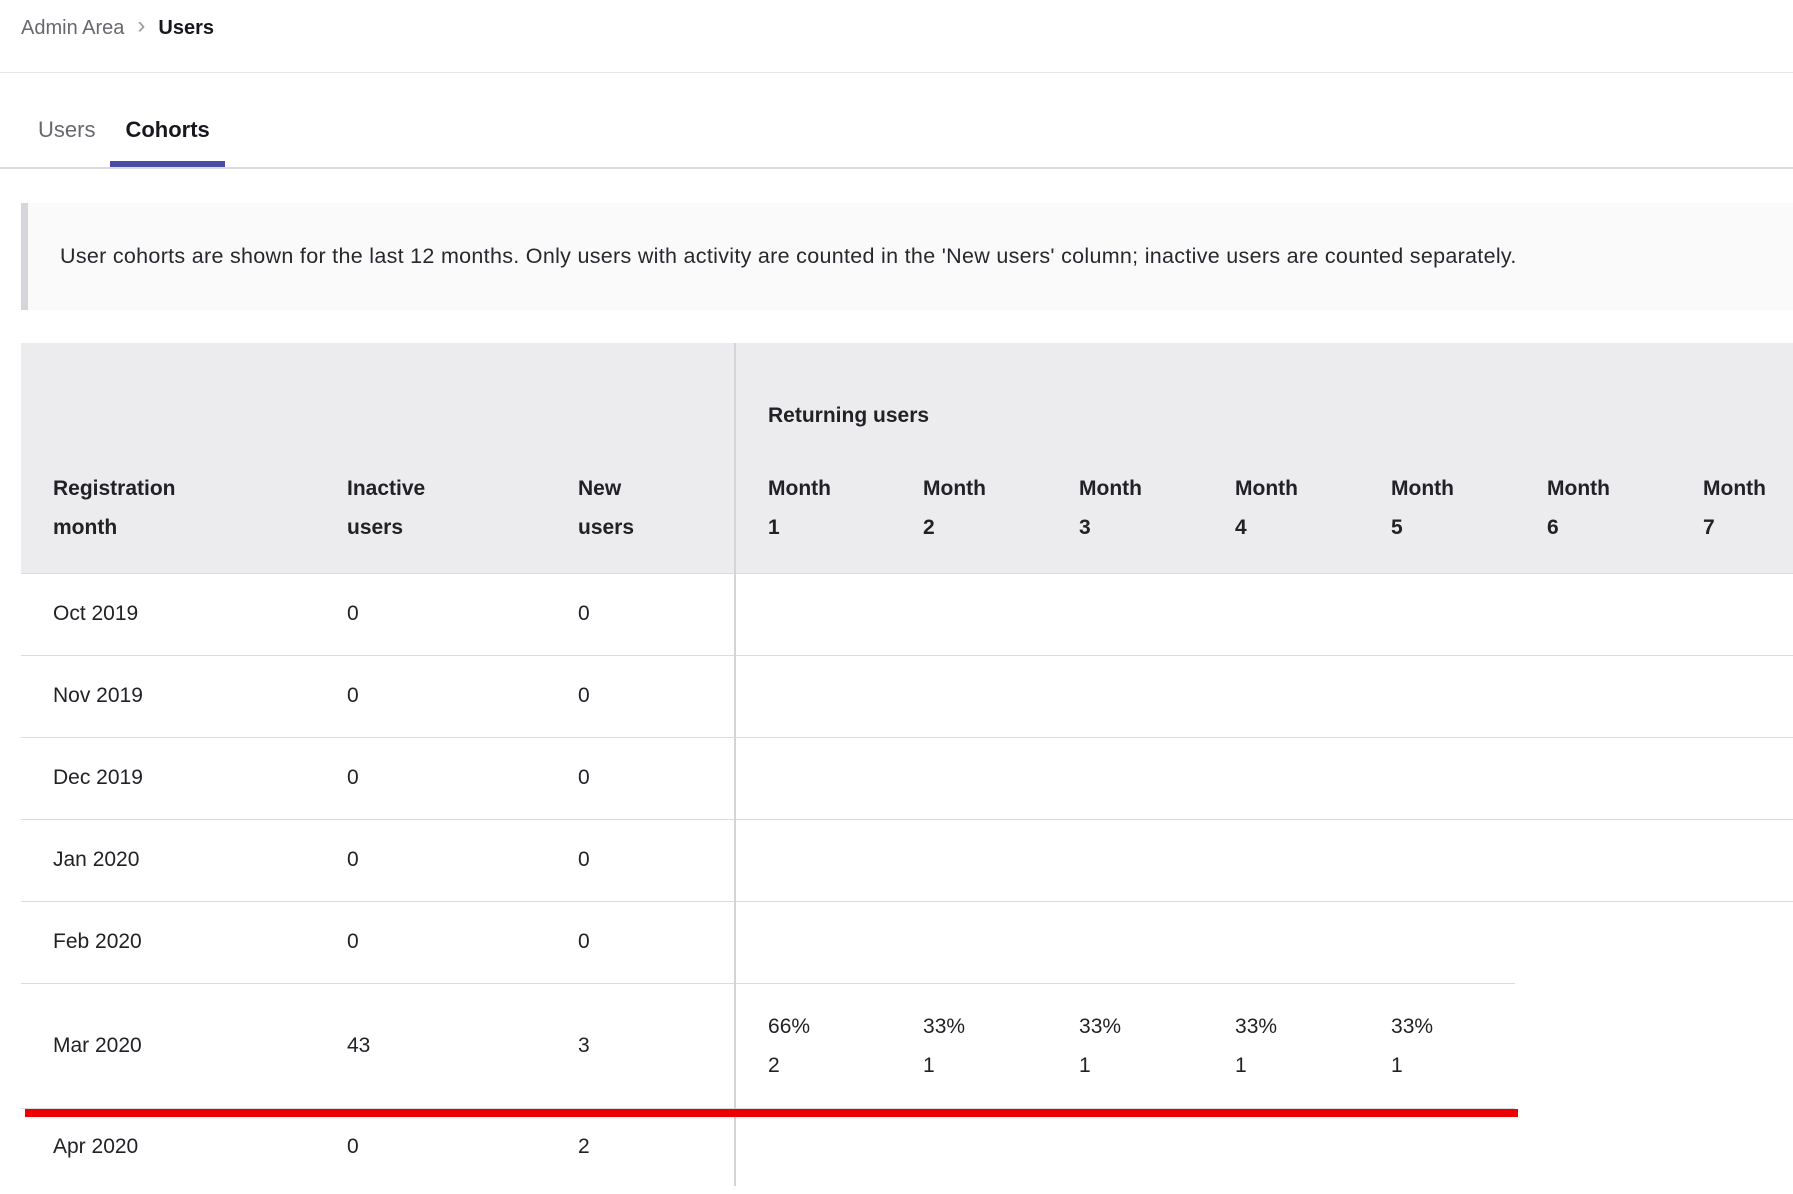 Image resolution: width=1793 pixels, height=1194 pixels. What do you see at coordinates (378, 391) in the screenshot?
I see `header-spacer` at bounding box center [378, 391].